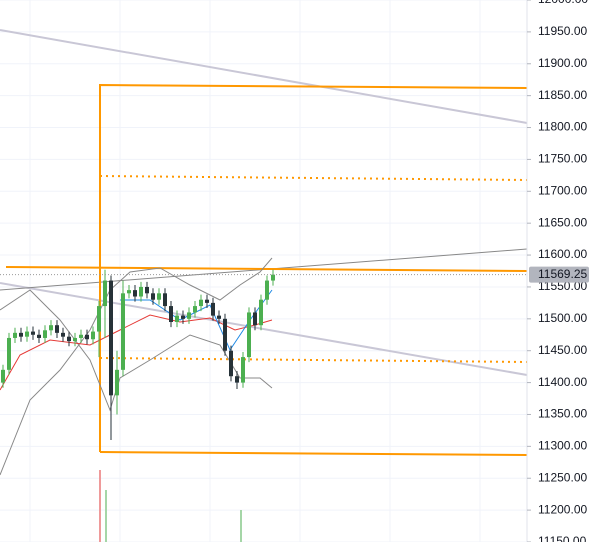 The height and width of the screenshot is (542, 597). Describe the element at coordinates (562, 350) in the screenshot. I see `y-tick-label: 11450.00` at that location.